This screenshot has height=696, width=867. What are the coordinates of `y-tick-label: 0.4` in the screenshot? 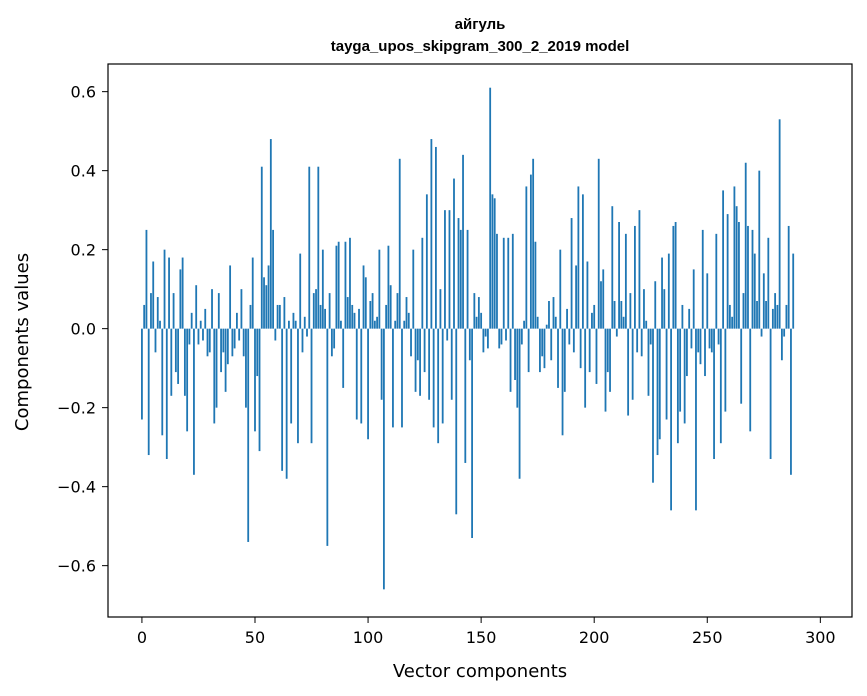 It's located at (83, 171).